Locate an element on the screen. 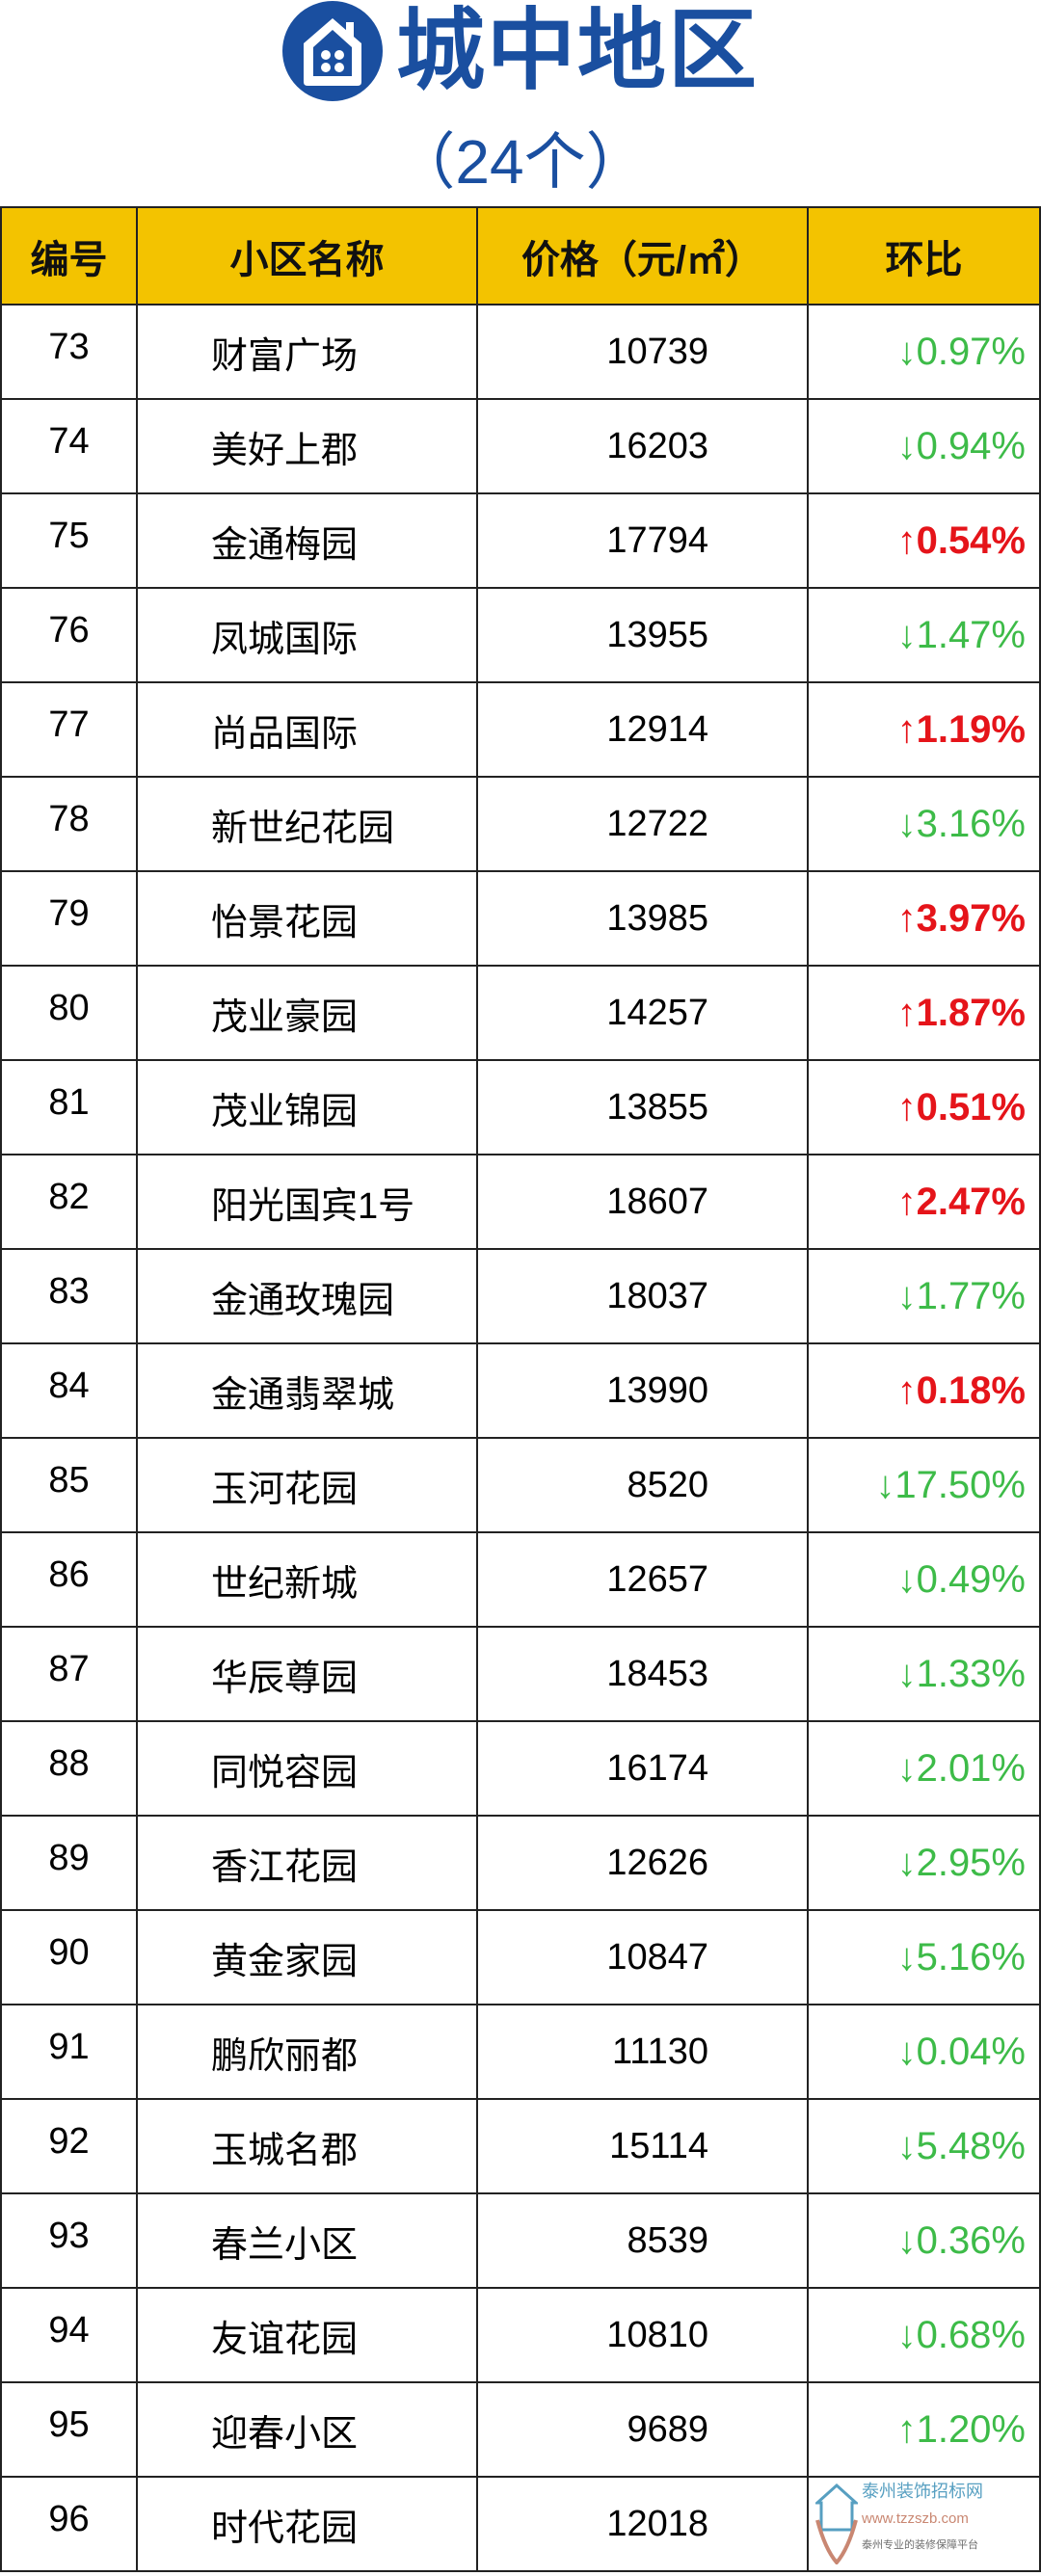 The image size is (1041, 2576). row-name: 华辰尊园 is located at coordinates (307, 1674).